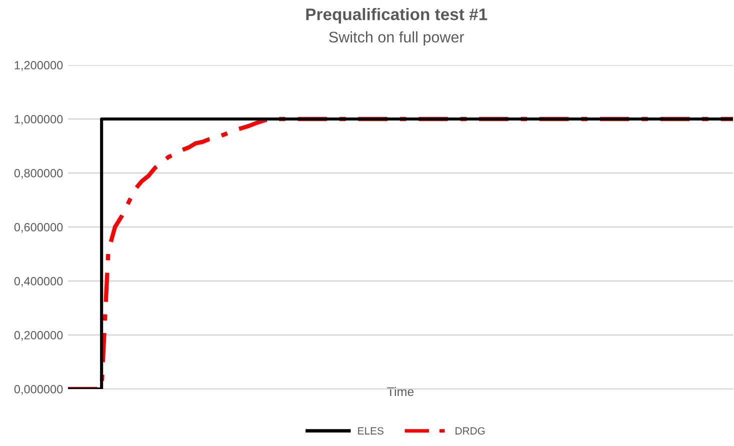 The width and height of the screenshot is (734, 446). Describe the element at coordinates (38, 66) in the screenshot. I see `y-tick-label: 1,200000` at that location.